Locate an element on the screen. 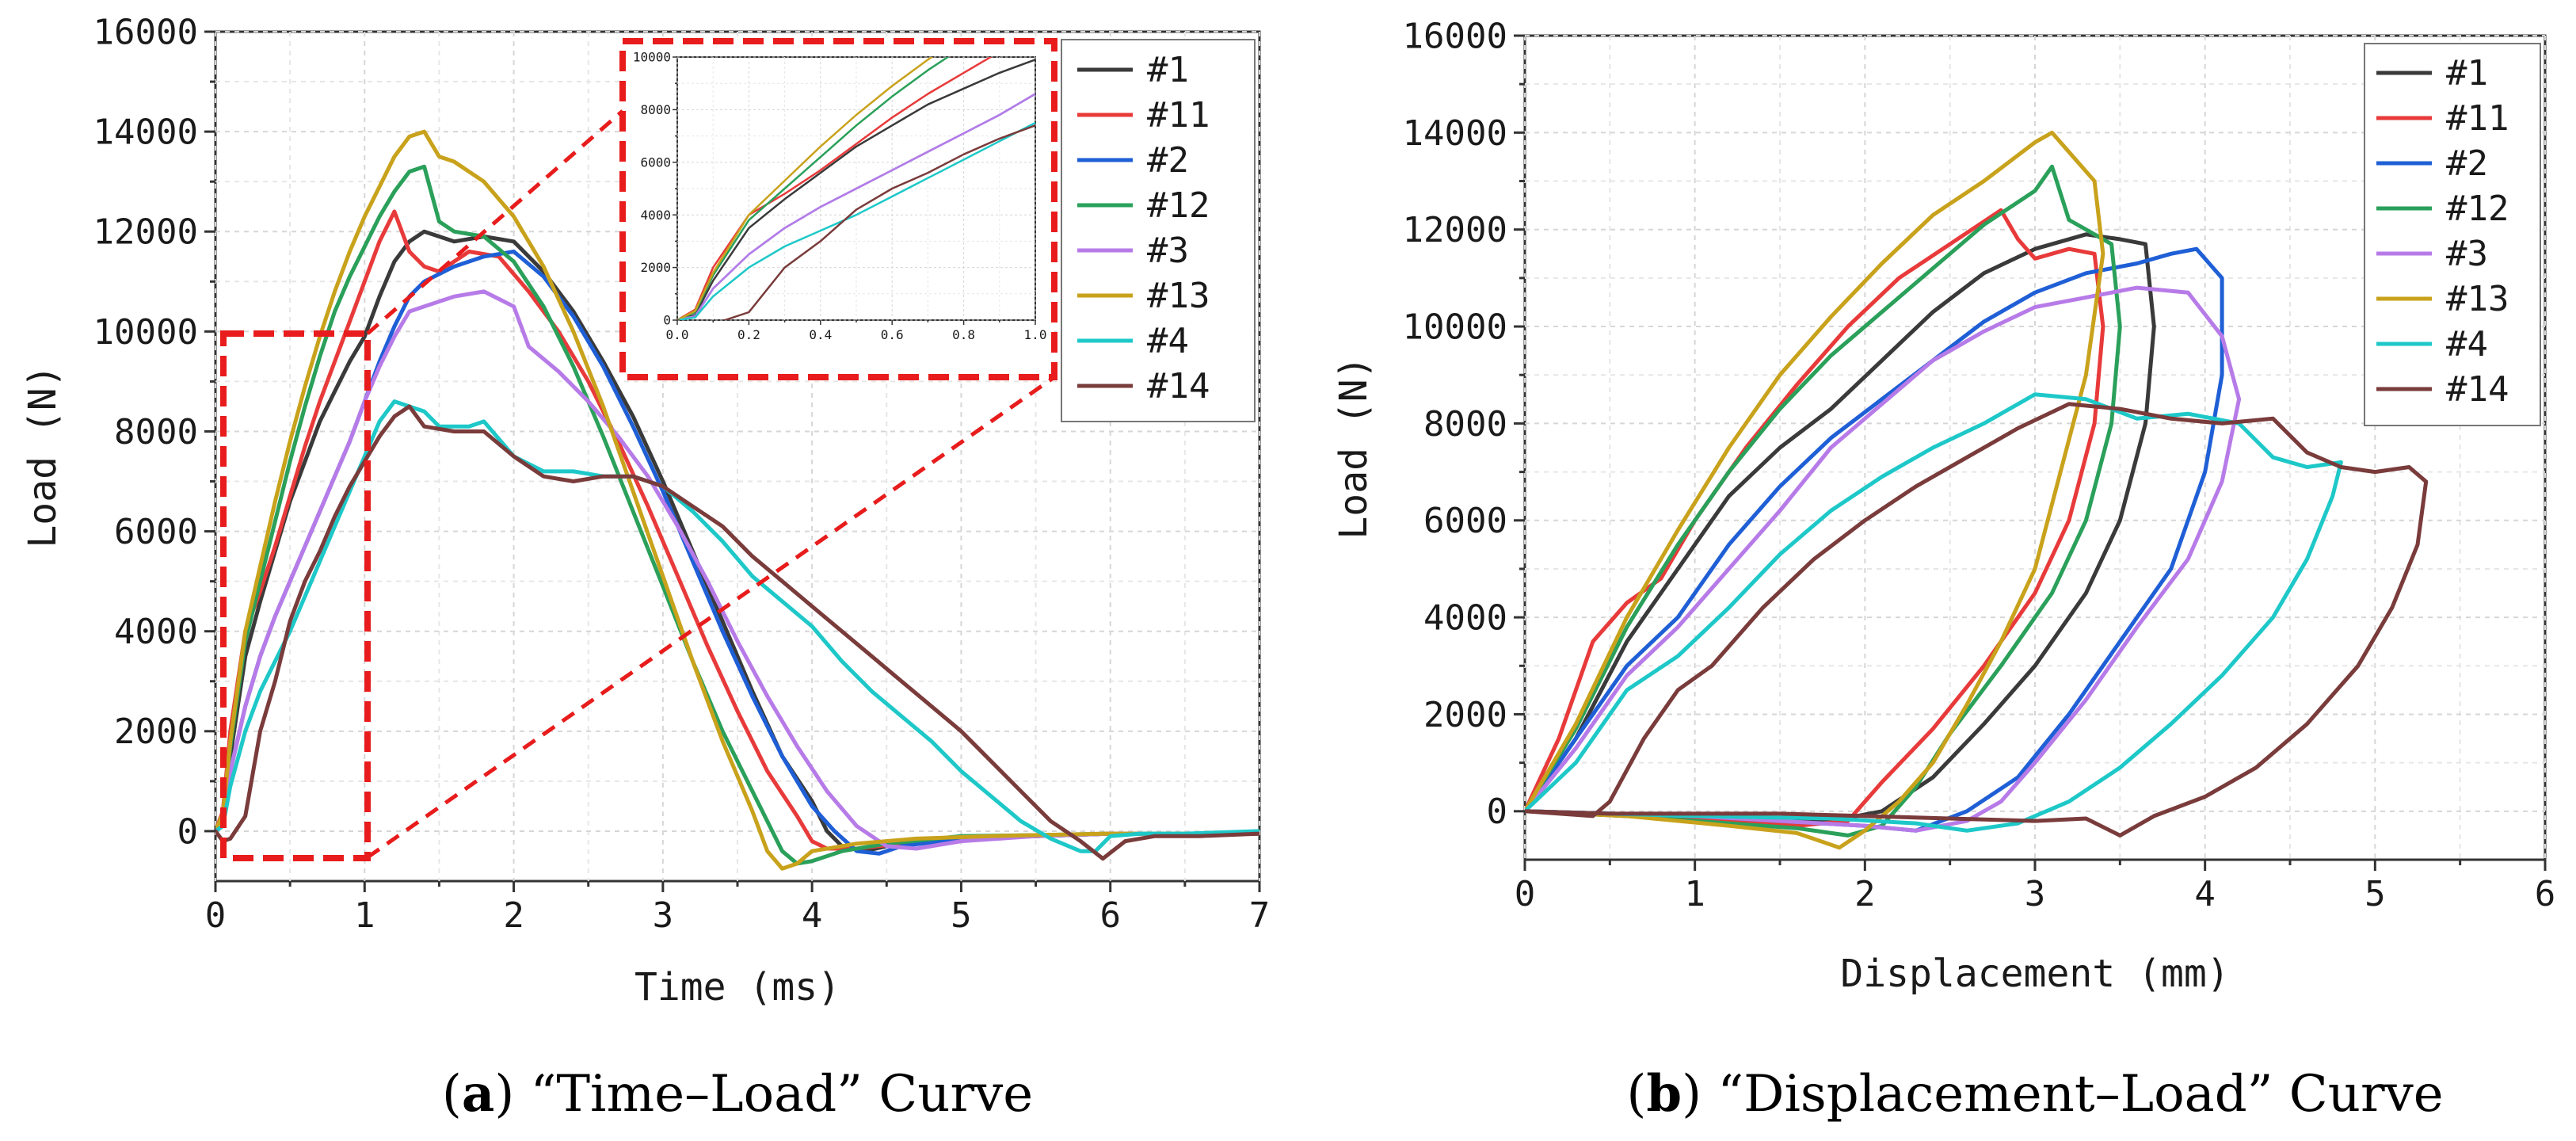  b-y-tick-label: 16000 is located at coordinates (1455, 36).